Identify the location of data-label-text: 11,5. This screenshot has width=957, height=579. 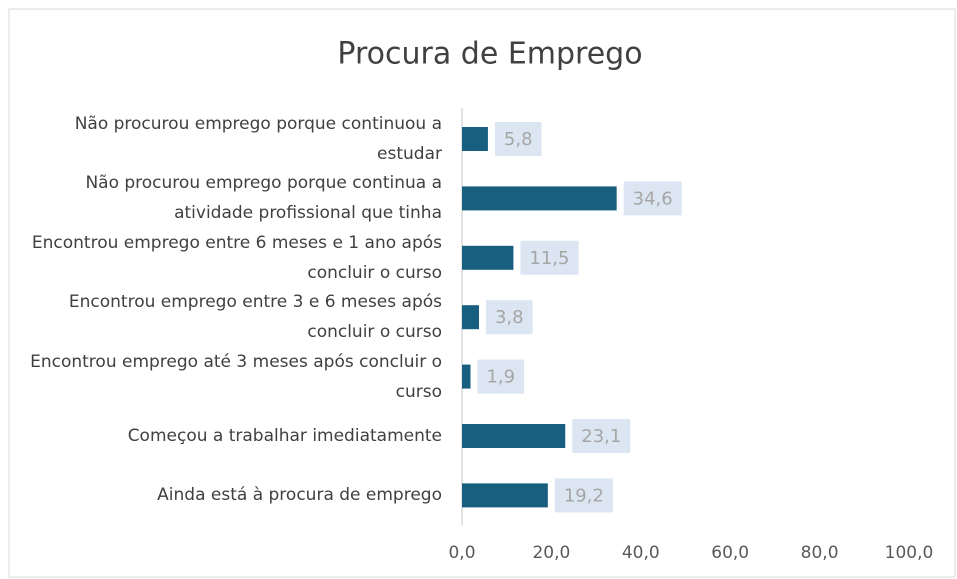
(549, 258).